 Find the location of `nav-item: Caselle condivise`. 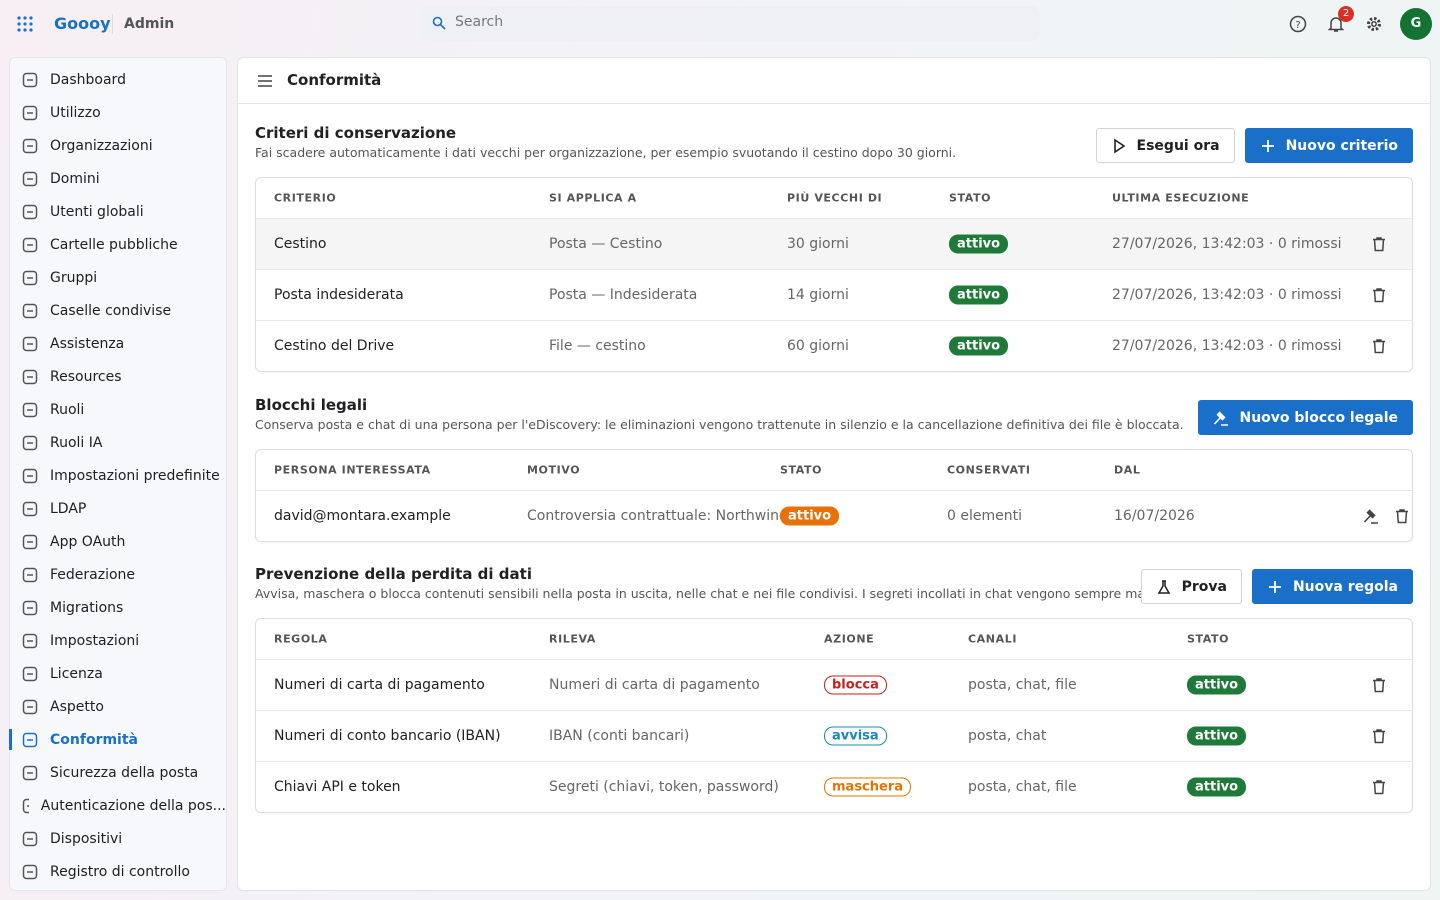

nav-item: Caselle condivise is located at coordinates (118, 310).